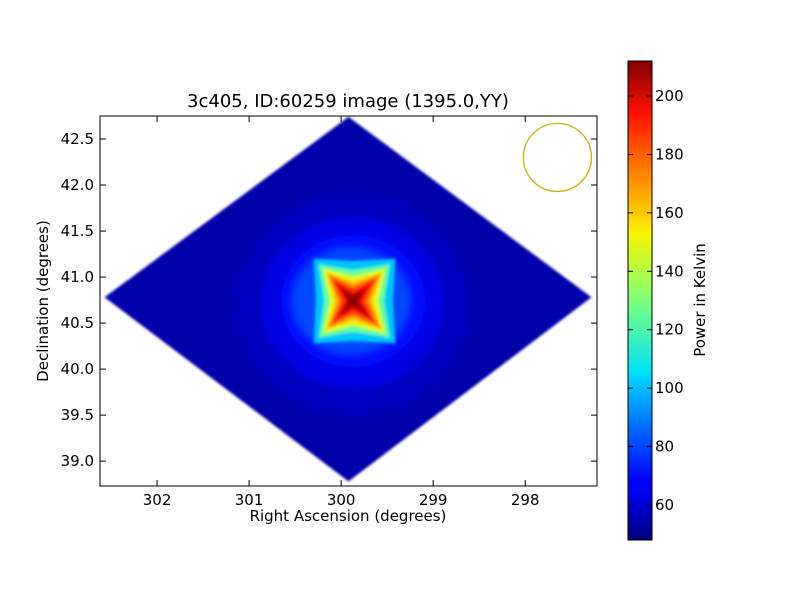 This screenshot has height=600, width=800. What do you see at coordinates (341, 500) in the screenshot?
I see `x-tick-label: 300` at bounding box center [341, 500].